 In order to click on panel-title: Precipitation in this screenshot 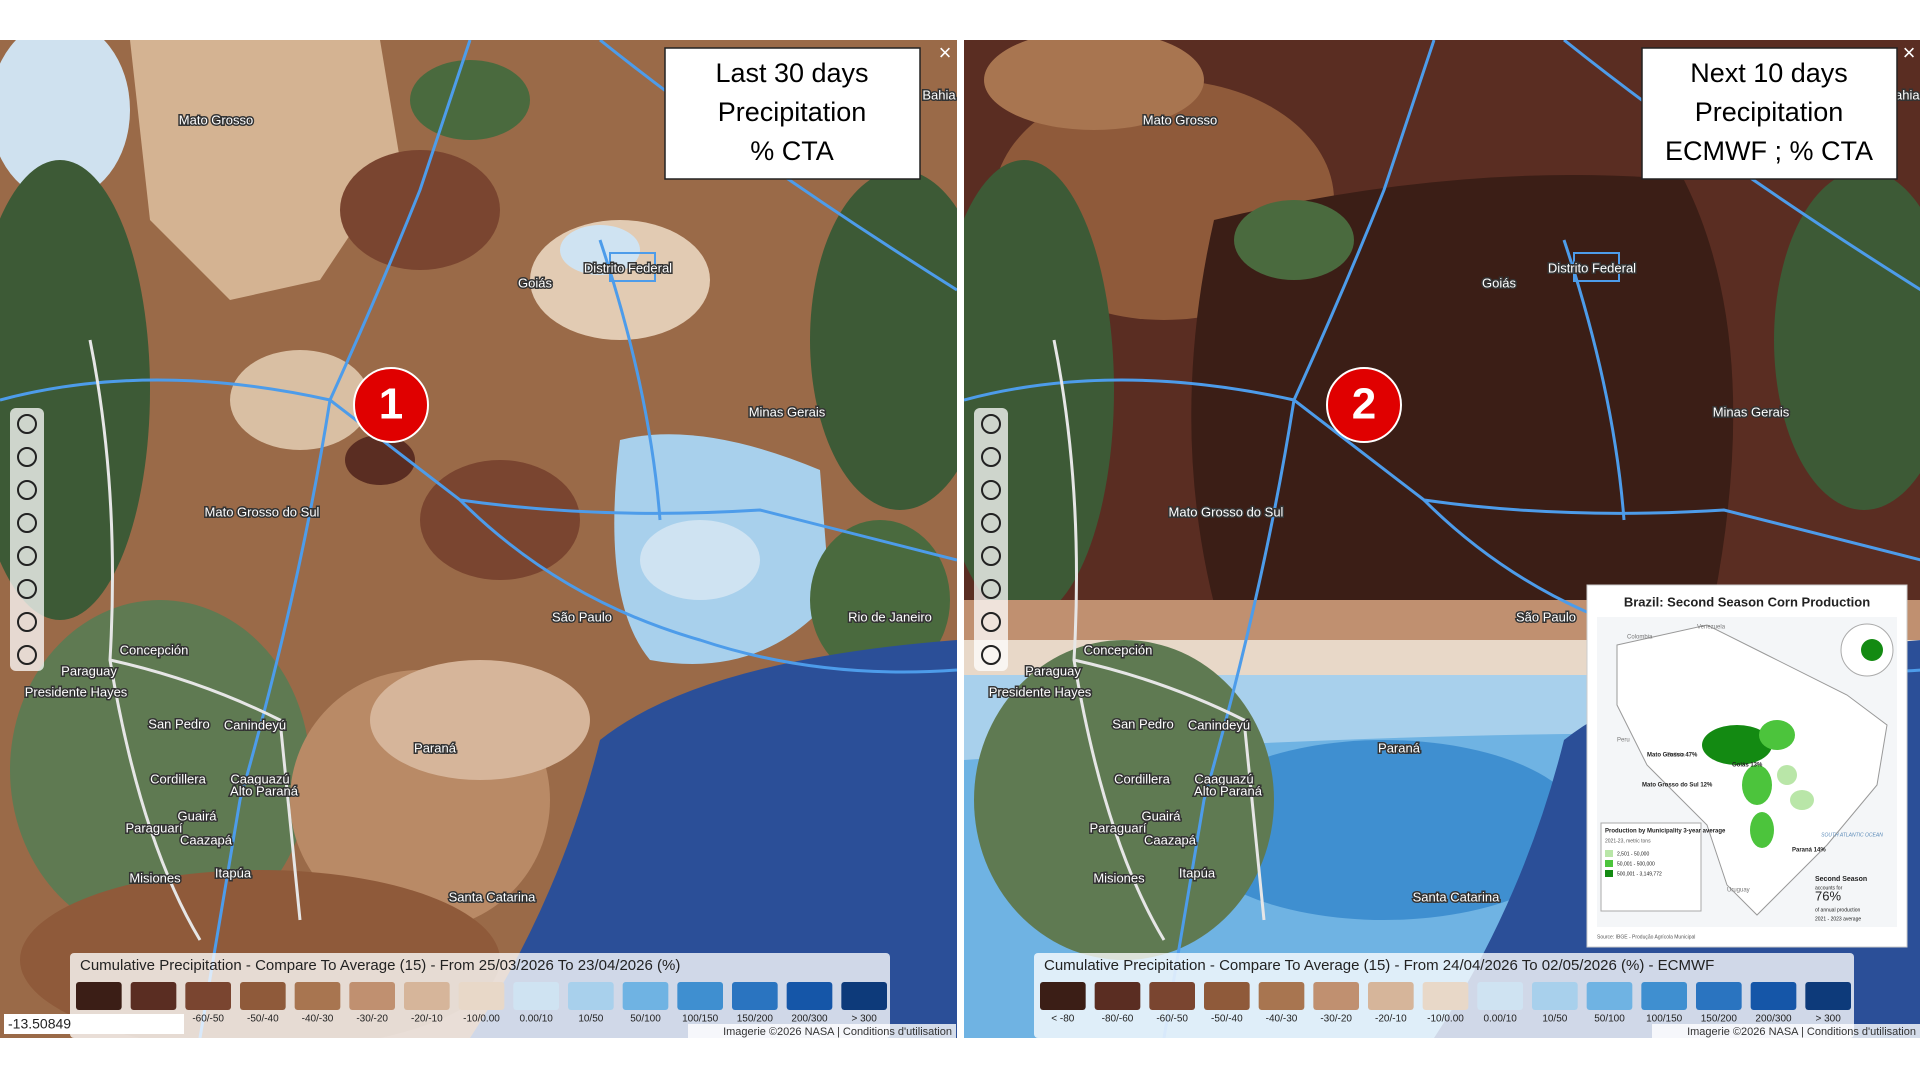, I will do `click(792, 112)`.